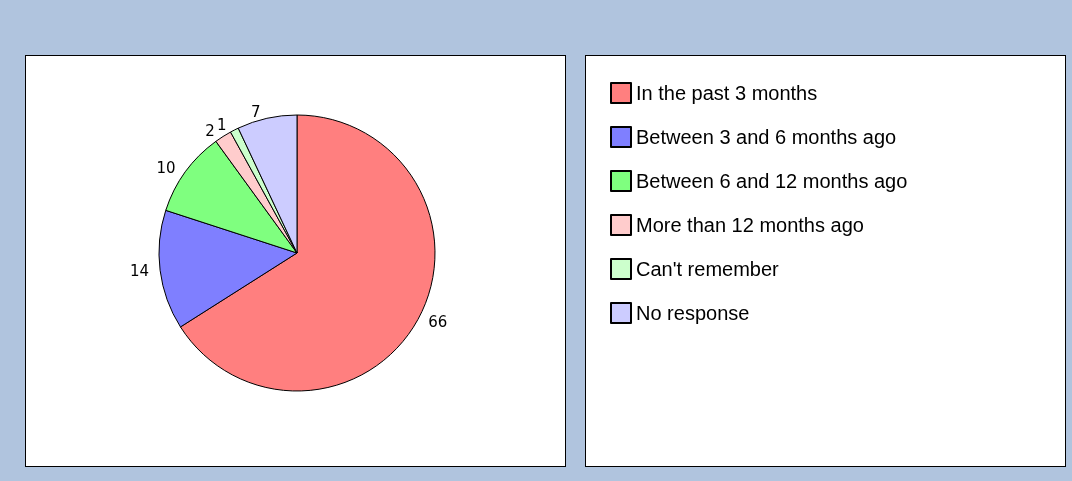 This screenshot has height=481, width=1072. What do you see at coordinates (772, 181) in the screenshot?
I see `legend-label: Between 6 and 12 months ago` at bounding box center [772, 181].